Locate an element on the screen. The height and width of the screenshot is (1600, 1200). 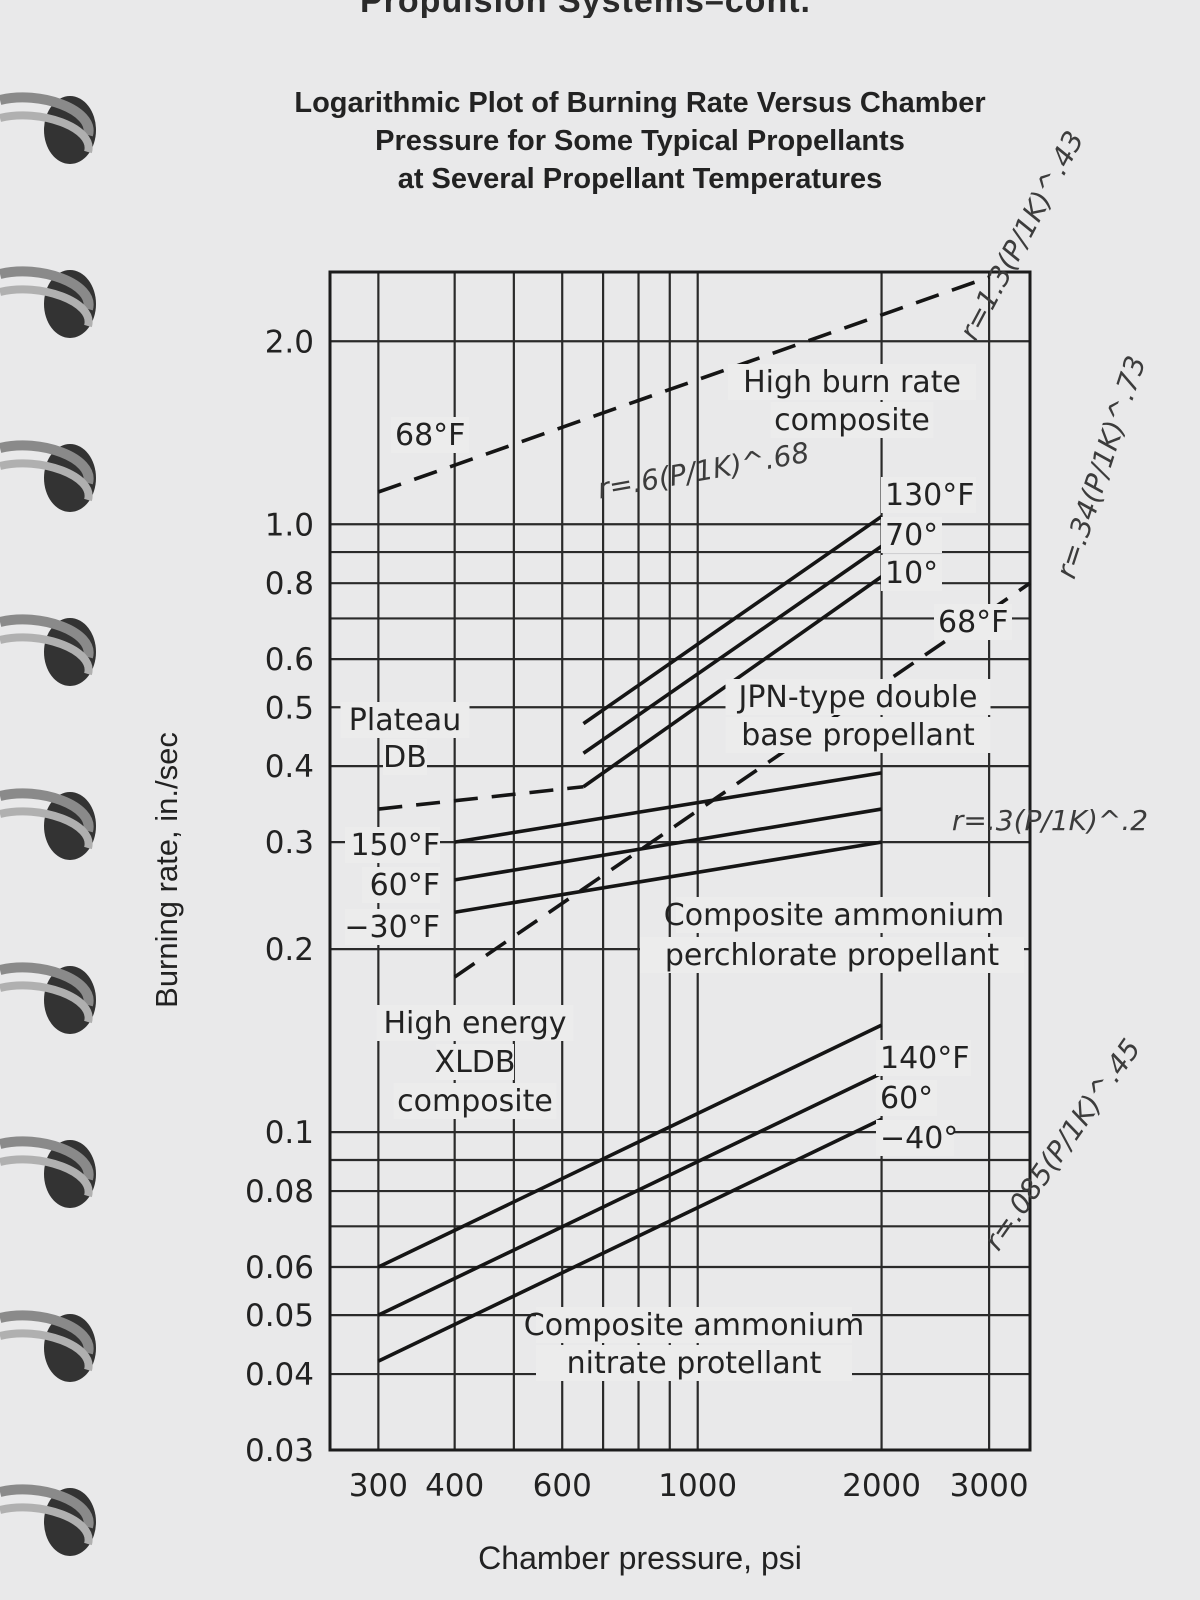
y-tick-label: 0.1 is located at coordinates (289, 1133).